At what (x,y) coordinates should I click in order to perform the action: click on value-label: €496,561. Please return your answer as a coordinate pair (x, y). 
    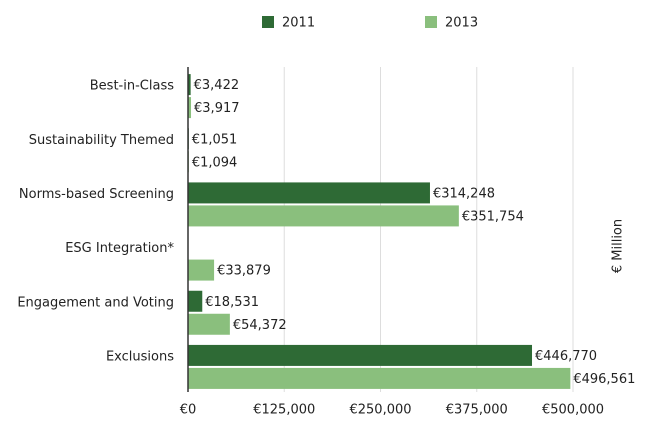
    Looking at the image, I should click on (604, 379).